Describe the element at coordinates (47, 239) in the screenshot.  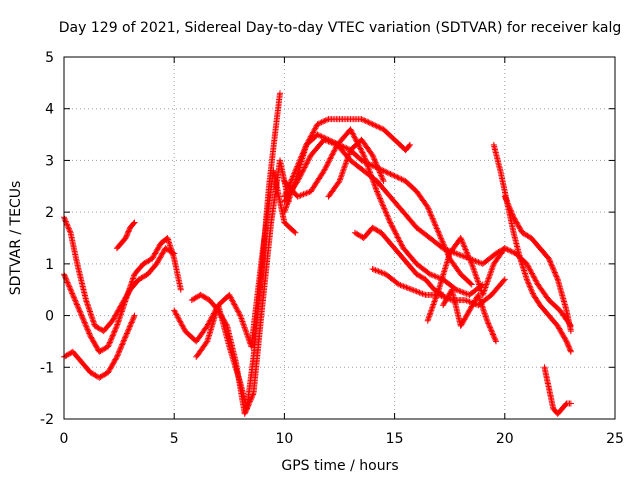
I see `y-tick-labels: -2 -1 0 1 2 3 4 5` at that location.